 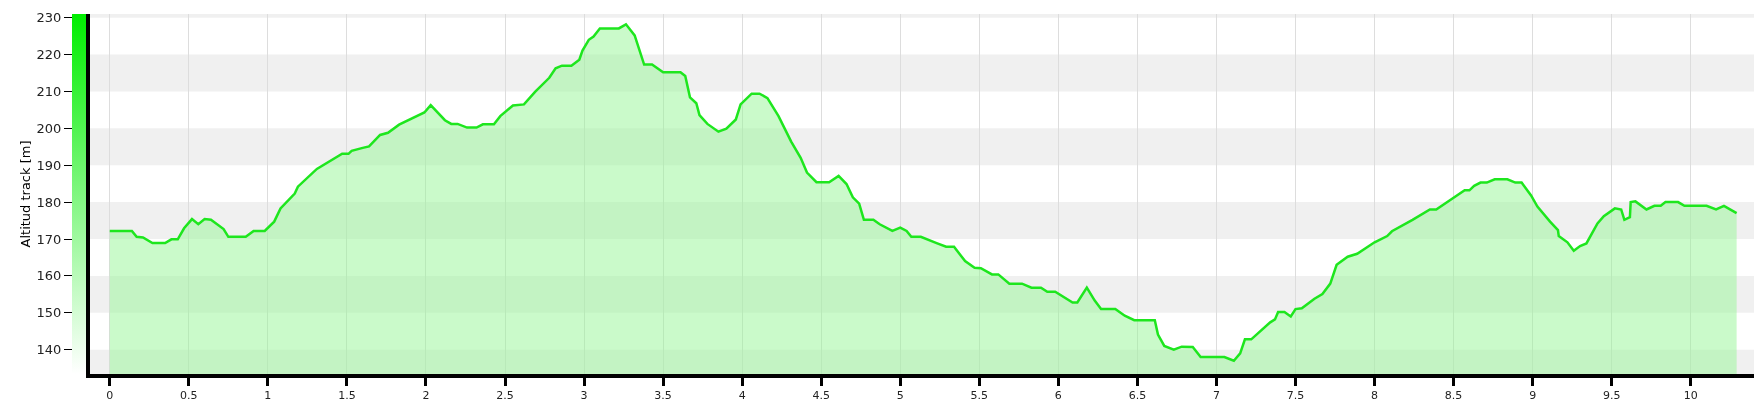 What do you see at coordinates (268, 396) in the screenshot?
I see `x-tick-label: 1` at bounding box center [268, 396].